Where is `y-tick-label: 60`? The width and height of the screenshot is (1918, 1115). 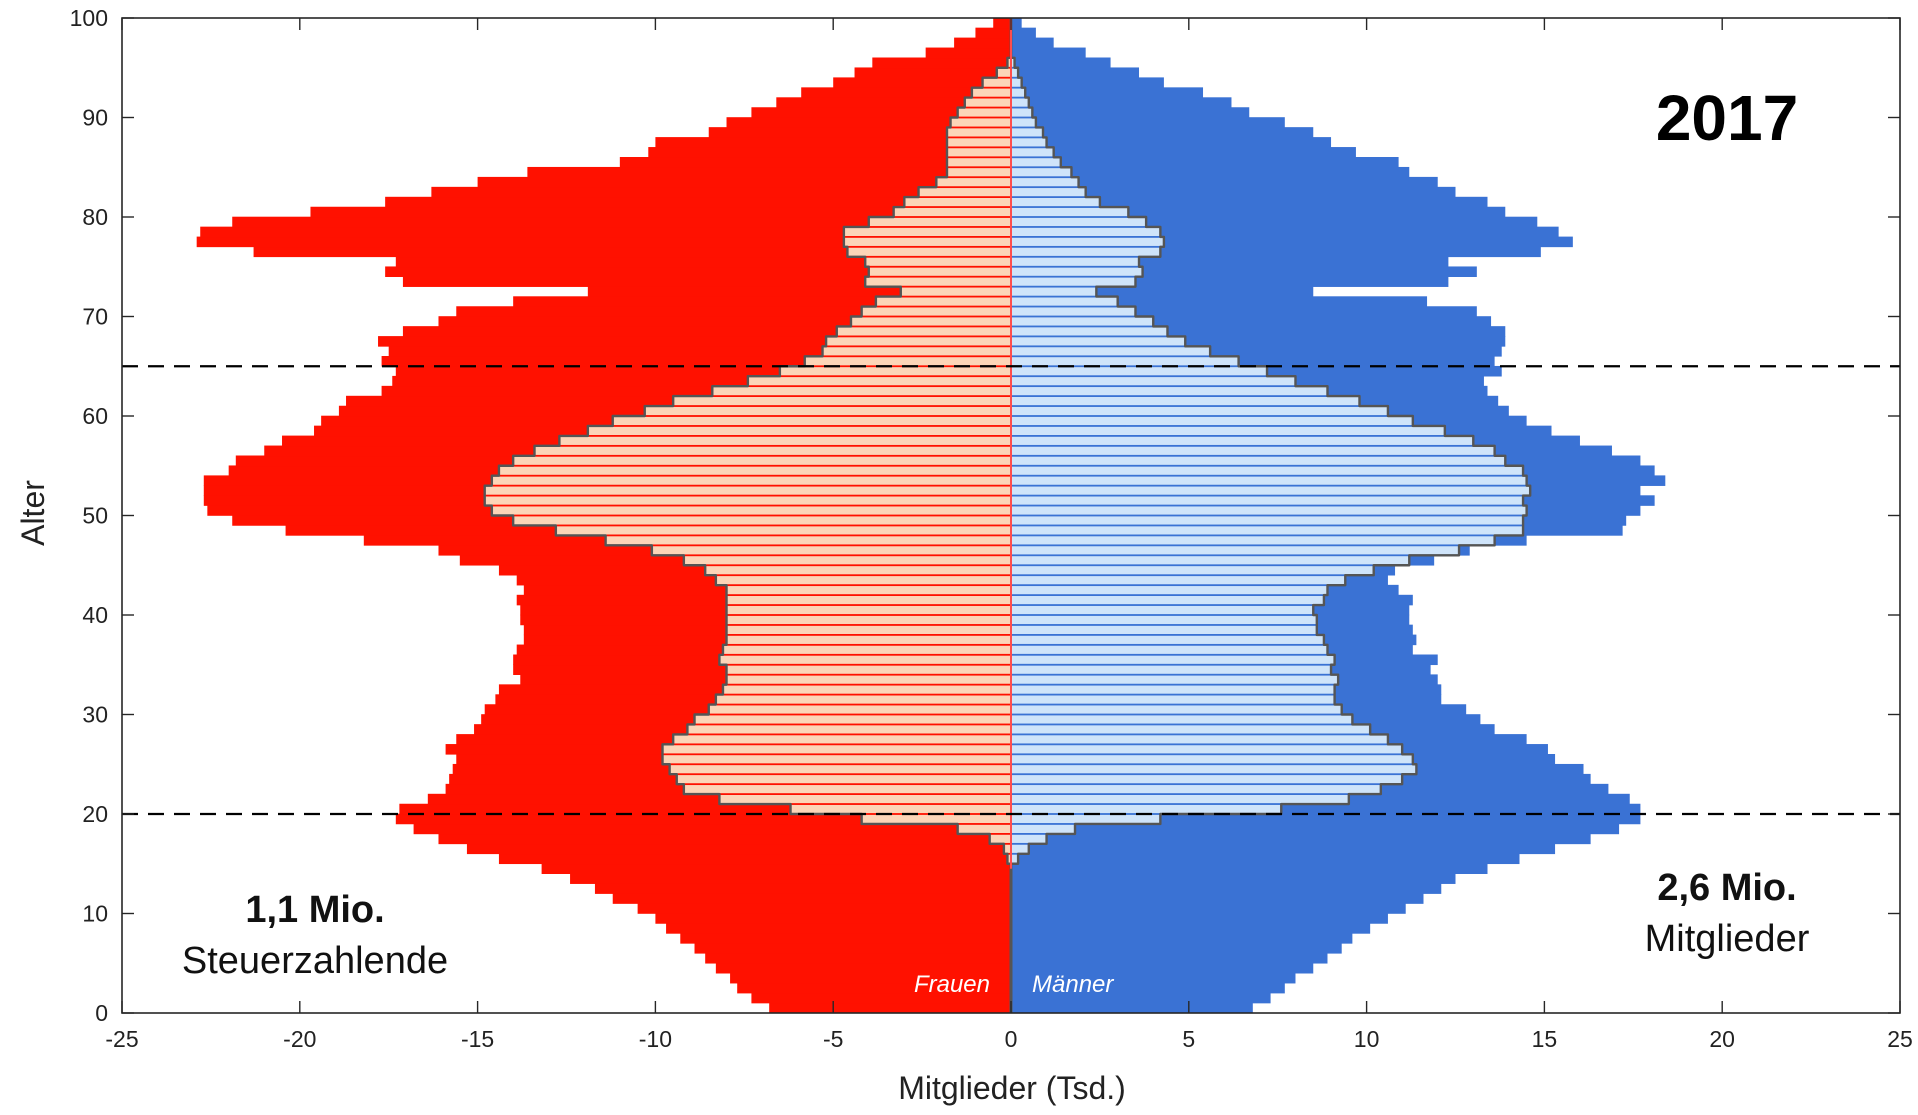 y-tick-label: 60 is located at coordinates (95, 416).